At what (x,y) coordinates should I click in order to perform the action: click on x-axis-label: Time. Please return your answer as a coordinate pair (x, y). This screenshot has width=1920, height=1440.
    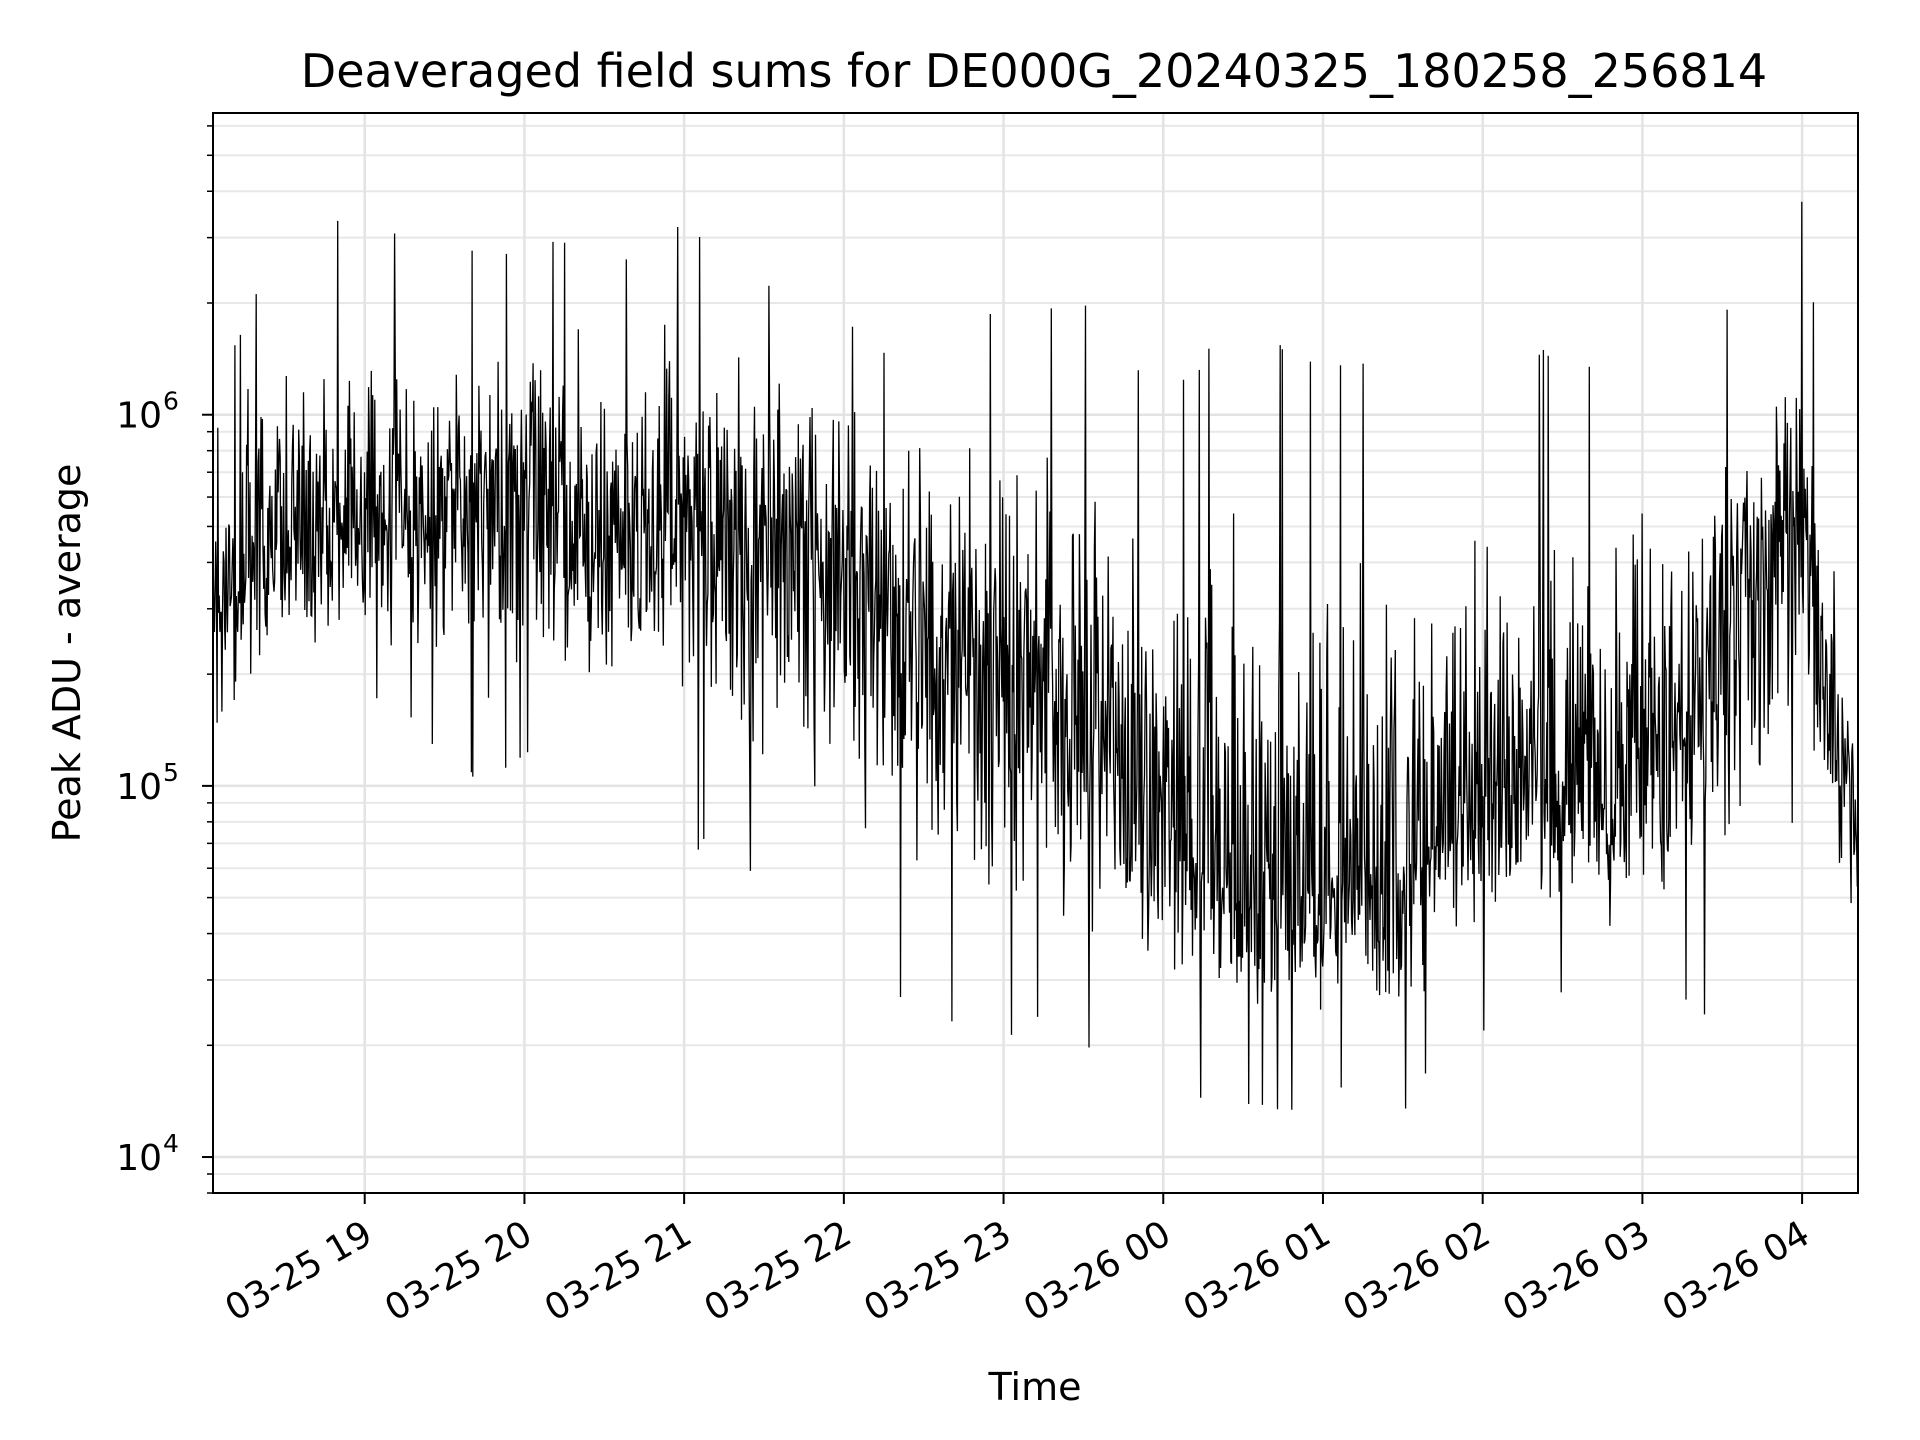
    Looking at the image, I should click on (1035, 1387).